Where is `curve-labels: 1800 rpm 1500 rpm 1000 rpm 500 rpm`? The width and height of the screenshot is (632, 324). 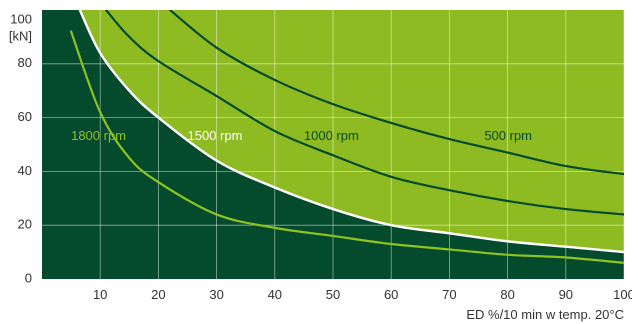
curve-labels: 1800 rpm 1500 rpm 1000 rpm 500 rpm is located at coordinates (301, 135).